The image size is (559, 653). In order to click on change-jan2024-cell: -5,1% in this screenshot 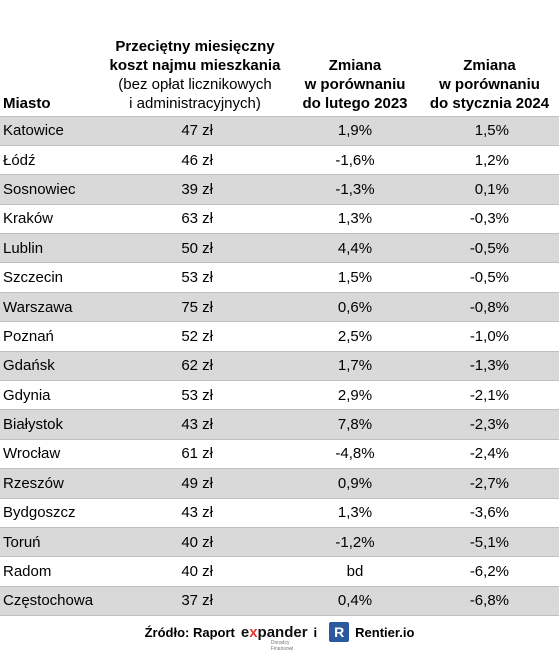, I will do `click(489, 542)`.